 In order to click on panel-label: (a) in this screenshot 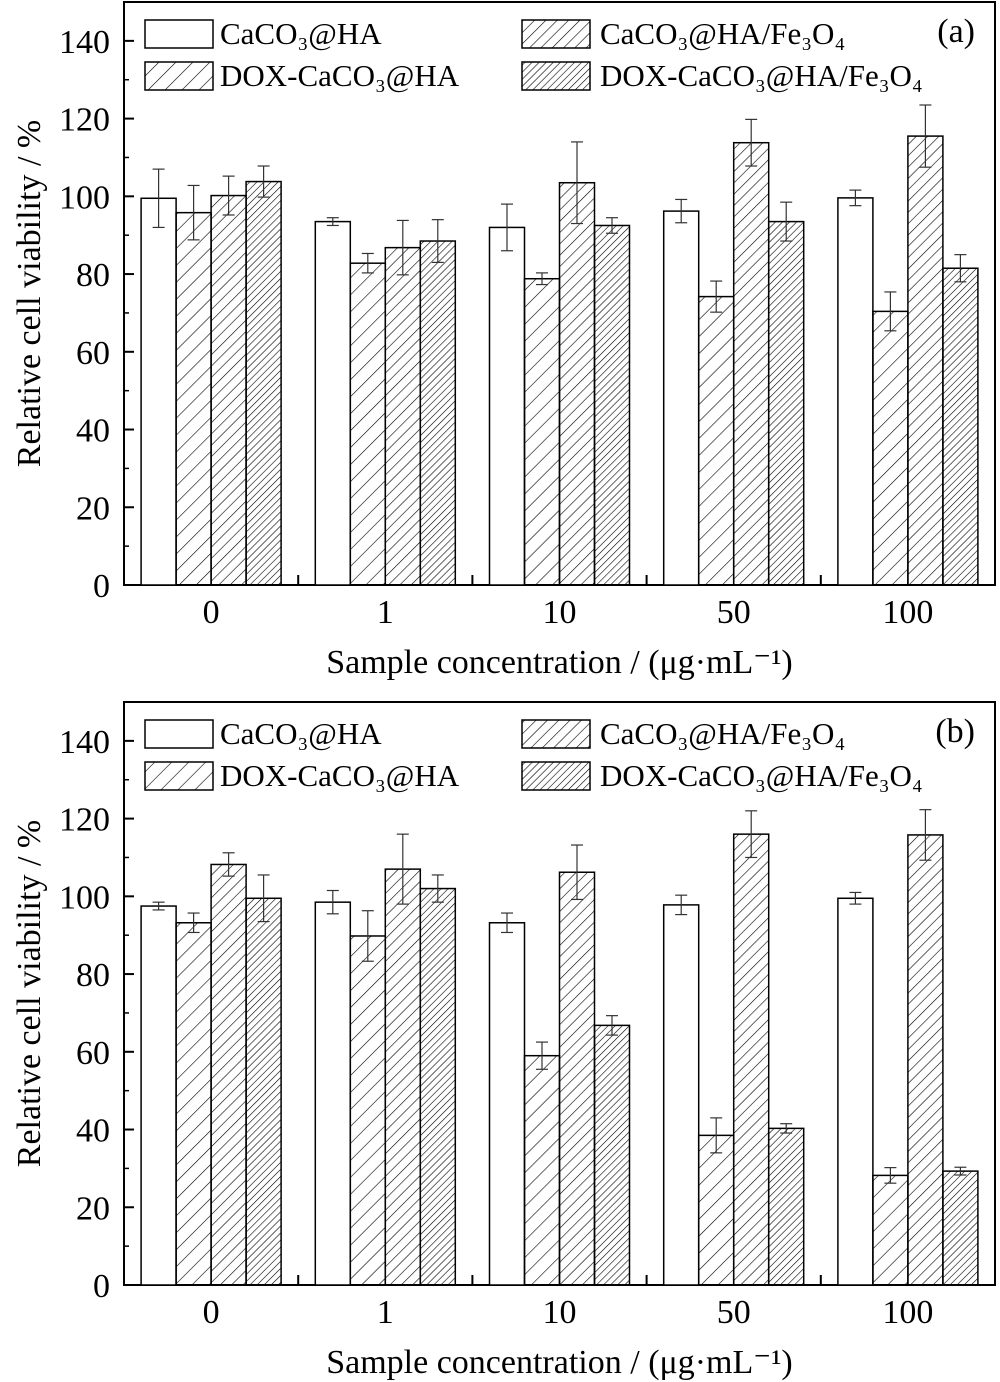, I will do `click(956, 31)`.